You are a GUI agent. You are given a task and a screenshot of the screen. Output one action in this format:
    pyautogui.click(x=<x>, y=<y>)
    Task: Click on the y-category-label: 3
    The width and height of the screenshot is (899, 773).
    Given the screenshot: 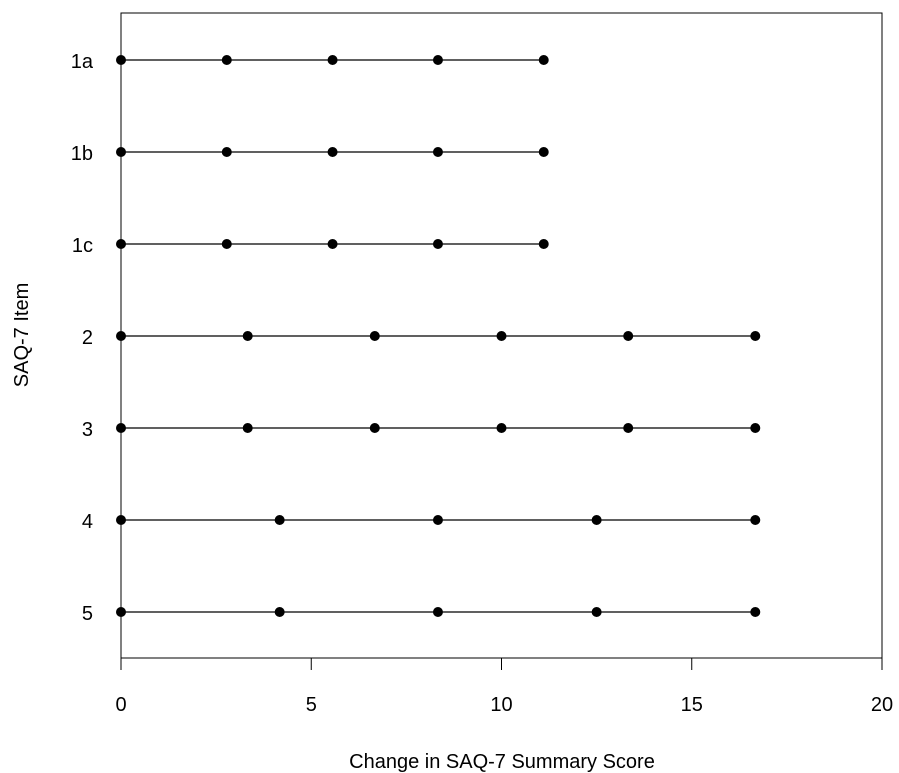 What is the action you would take?
    pyautogui.click(x=87, y=430)
    